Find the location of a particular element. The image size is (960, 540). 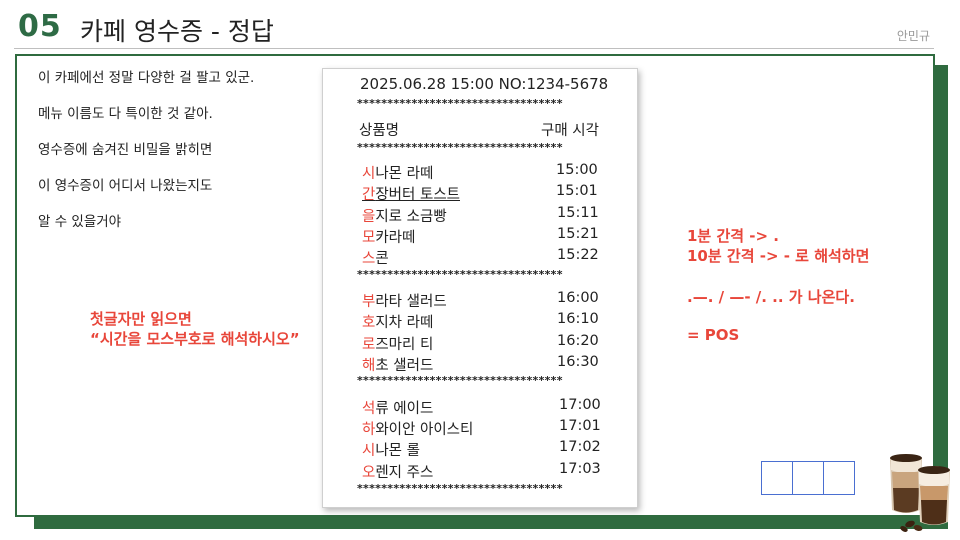

item-first-char: 해 is located at coordinates (369, 366).